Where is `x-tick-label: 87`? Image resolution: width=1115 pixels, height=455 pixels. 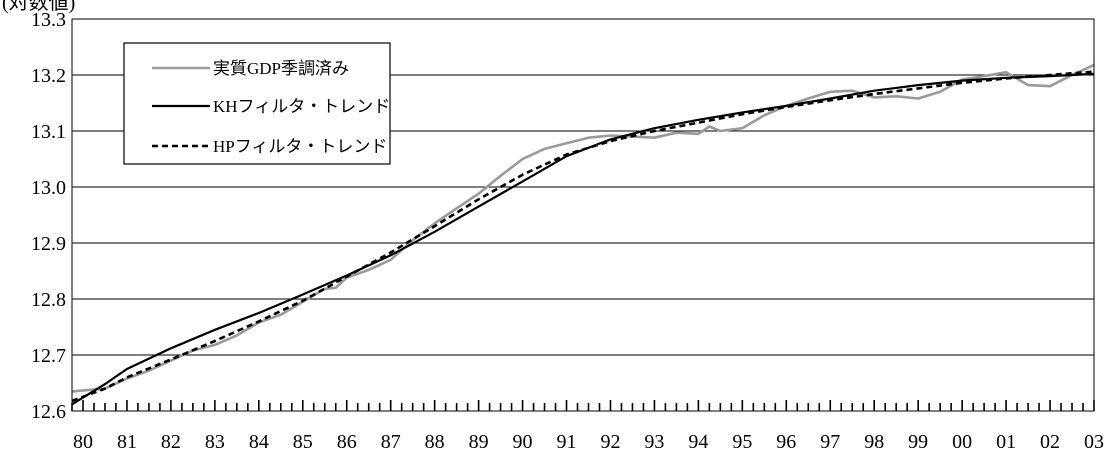 x-tick-label: 87 is located at coordinates (391, 442).